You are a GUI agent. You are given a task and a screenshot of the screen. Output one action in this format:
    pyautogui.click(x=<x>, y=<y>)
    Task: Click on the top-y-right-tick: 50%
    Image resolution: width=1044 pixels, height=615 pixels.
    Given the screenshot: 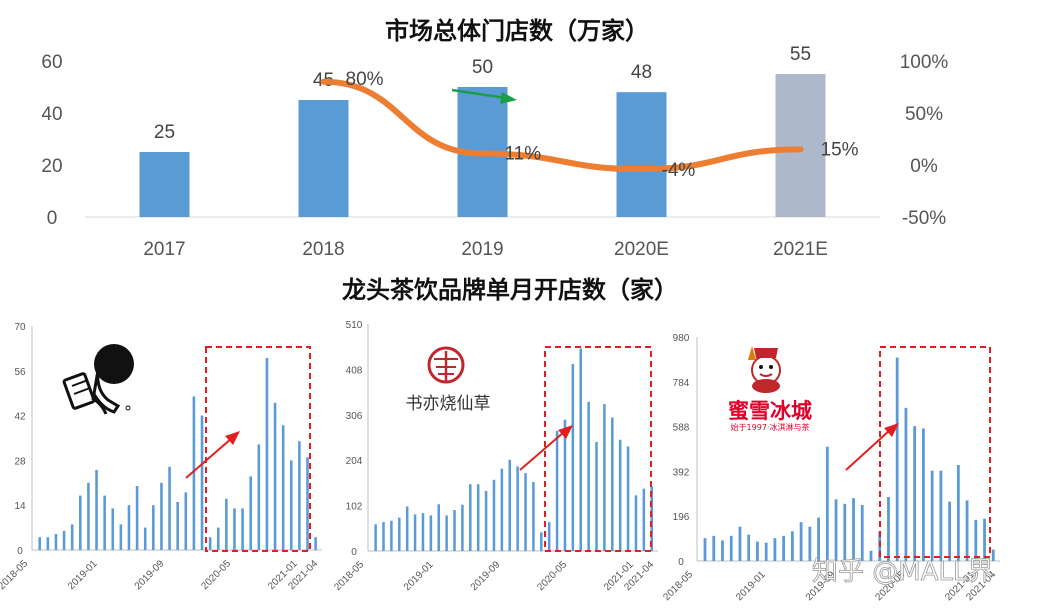 What is the action you would take?
    pyautogui.click(x=924, y=114)
    